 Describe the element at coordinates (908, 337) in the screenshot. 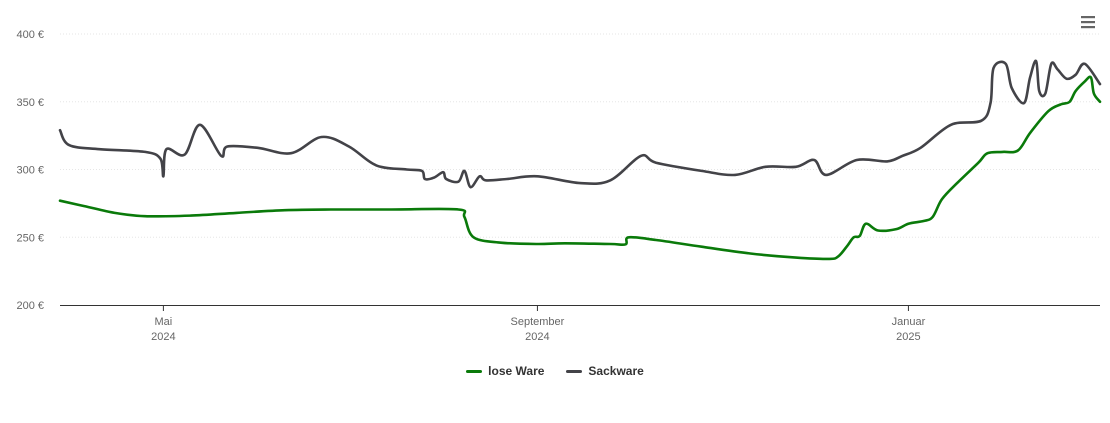

I see `x-tick-year-label: 2025` at that location.